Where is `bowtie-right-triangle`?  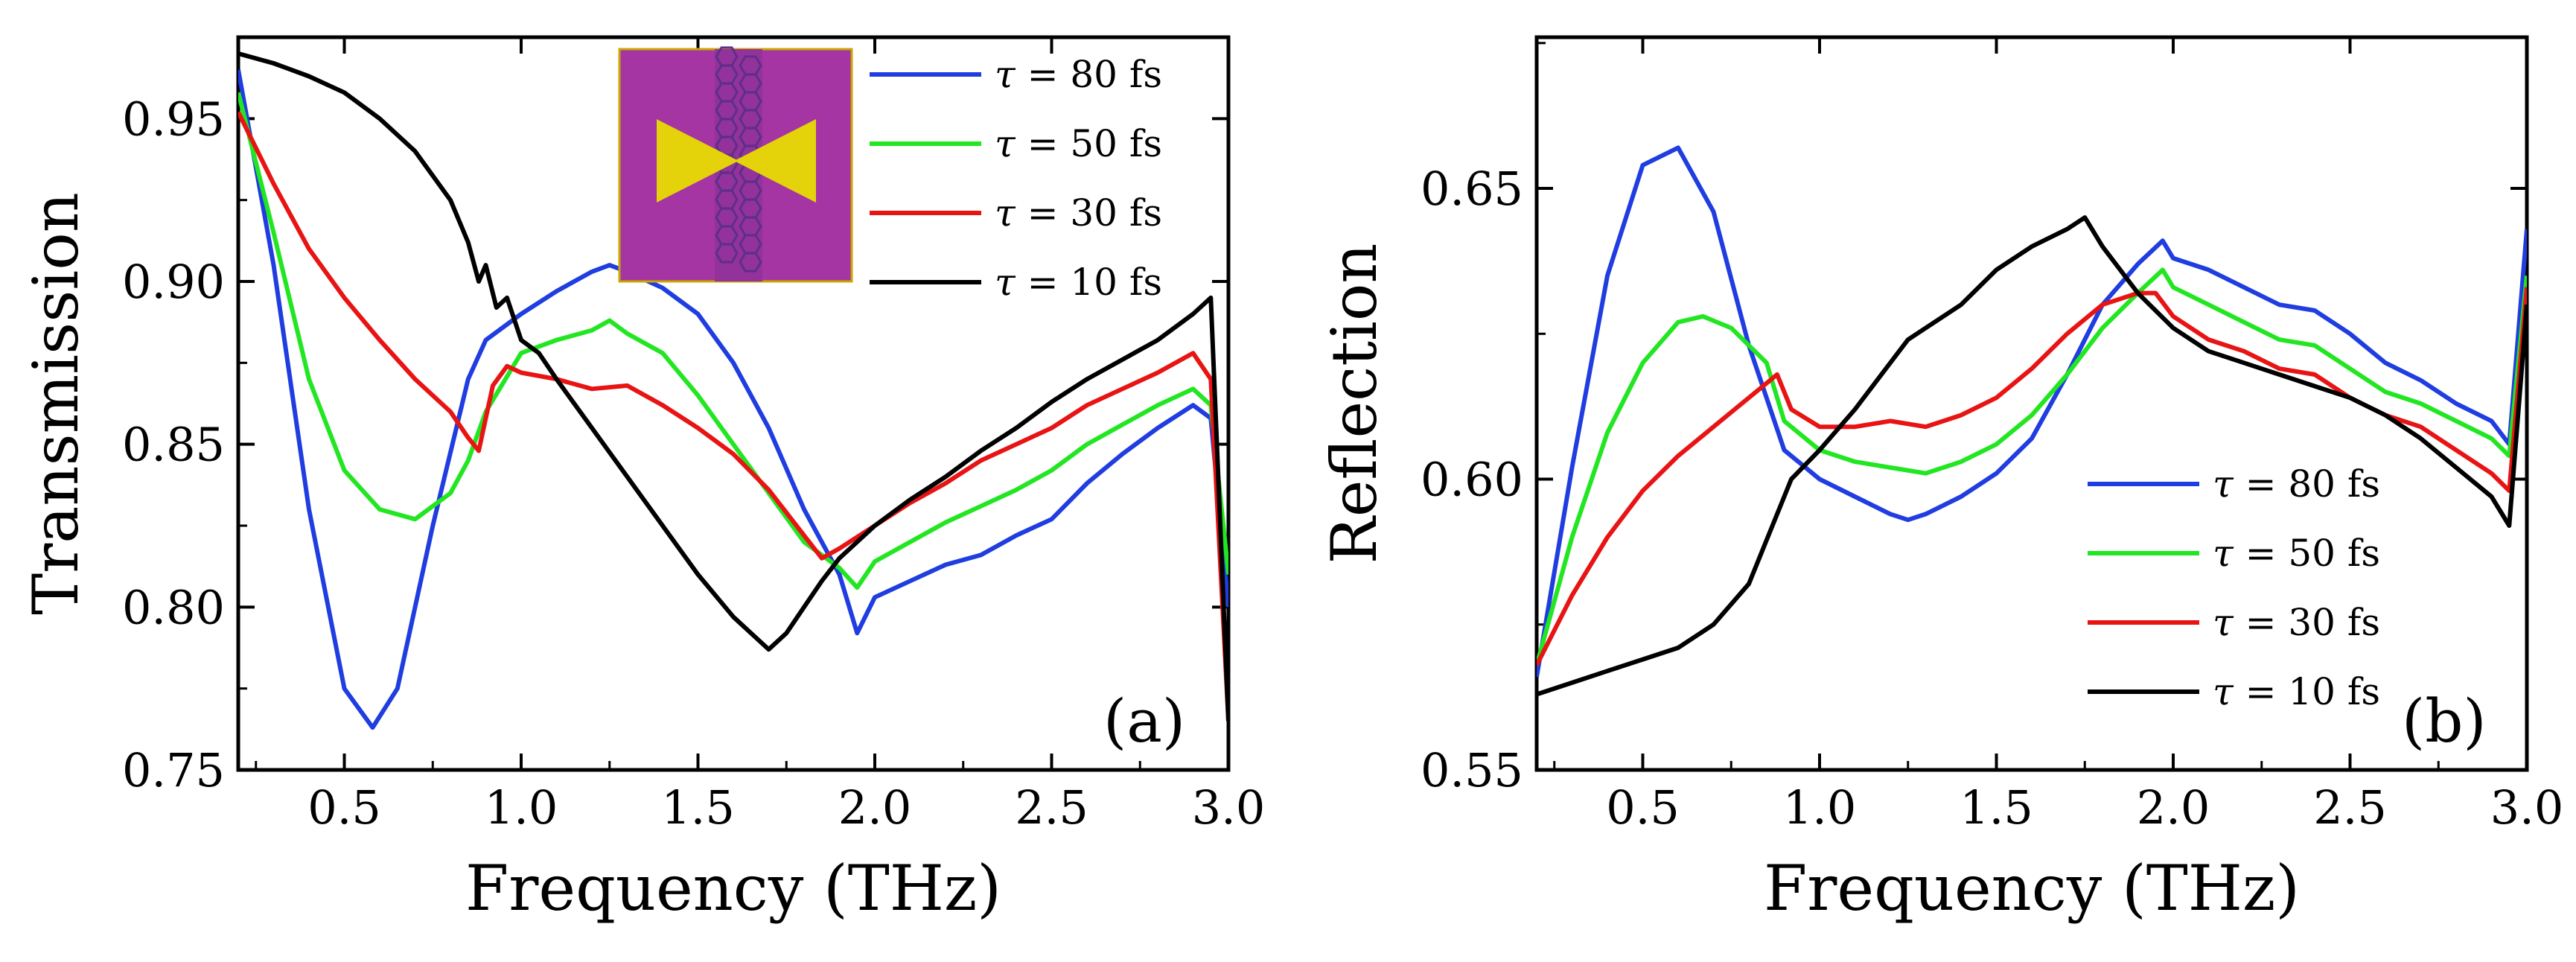
bowtie-right-triangle is located at coordinates (775, 161).